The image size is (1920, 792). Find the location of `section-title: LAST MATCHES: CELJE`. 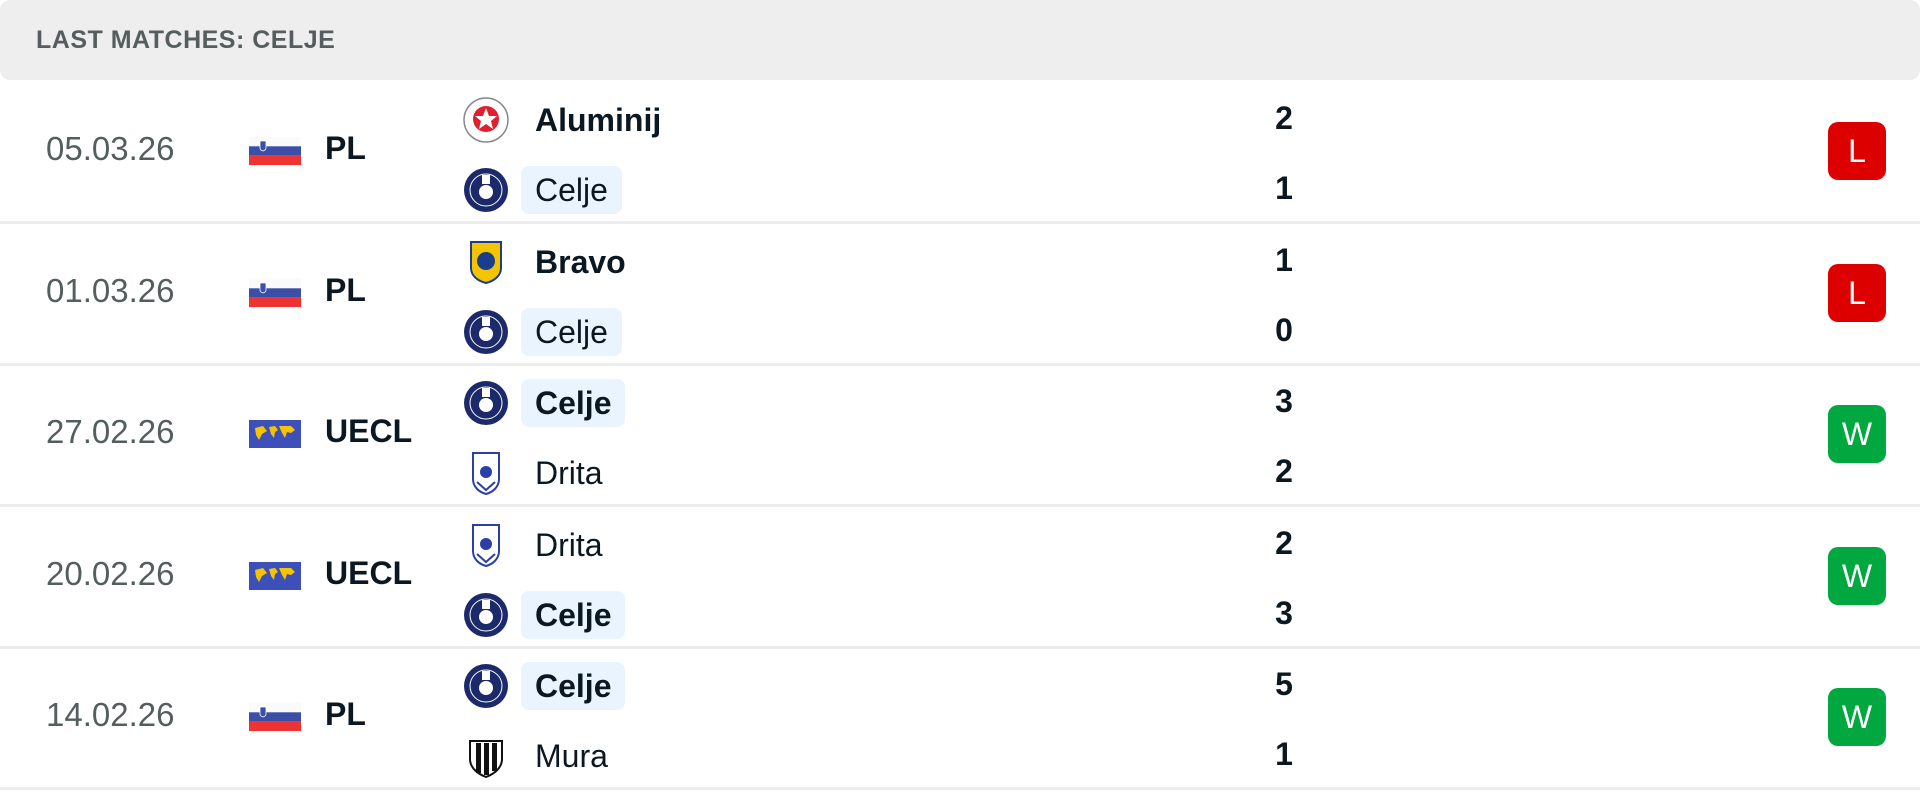

section-title: LAST MATCHES: CELJE is located at coordinates (186, 40).